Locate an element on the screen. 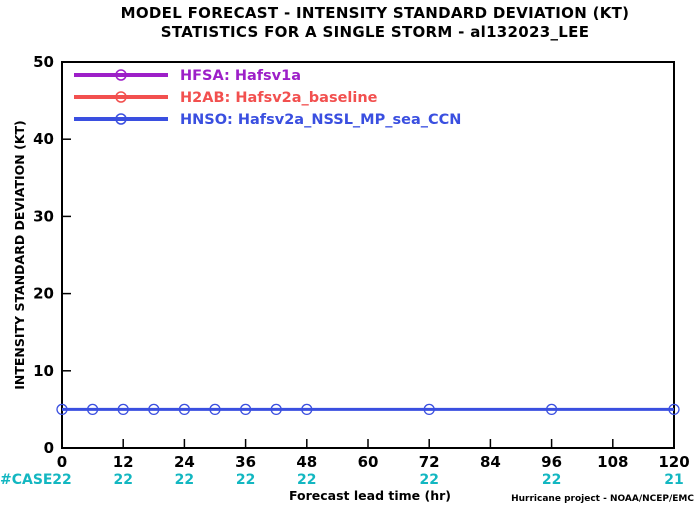 This screenshot has width=700, height=506. x-tick-label: 96 is located at coordinates (551, 462).